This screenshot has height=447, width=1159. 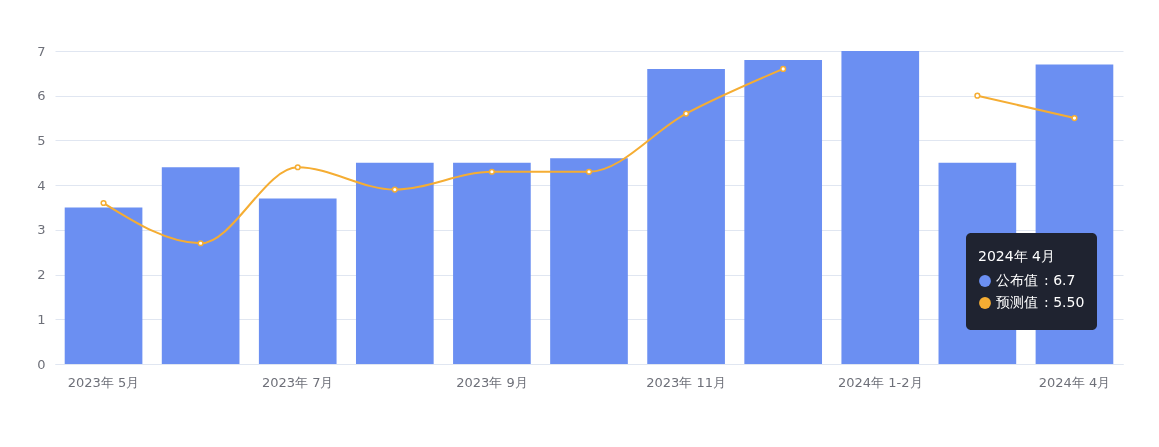 I want to click on x-tick-label: 2023年 7月, so click(x=297, y=382).